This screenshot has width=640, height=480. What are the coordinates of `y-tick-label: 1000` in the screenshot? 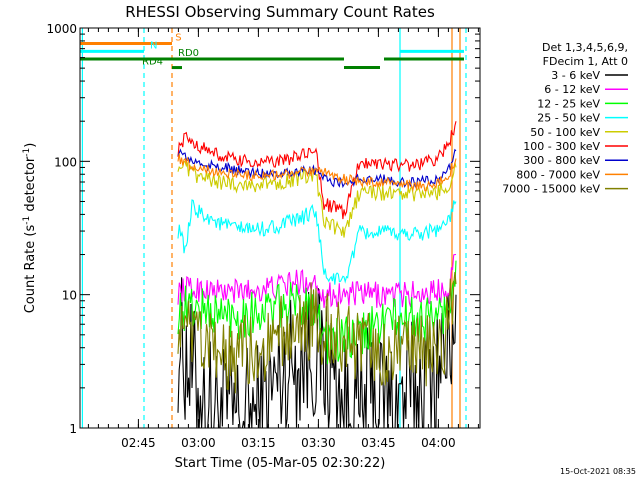 It's located at (61, 29).